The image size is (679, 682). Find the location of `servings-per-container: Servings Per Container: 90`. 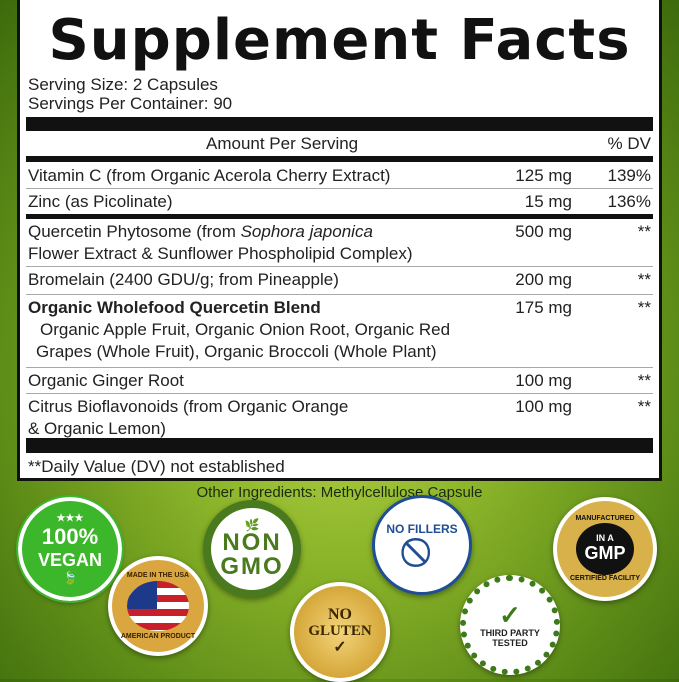

servings-per-container: Servings Per Container: 90 is located at coordinates (130, 103).